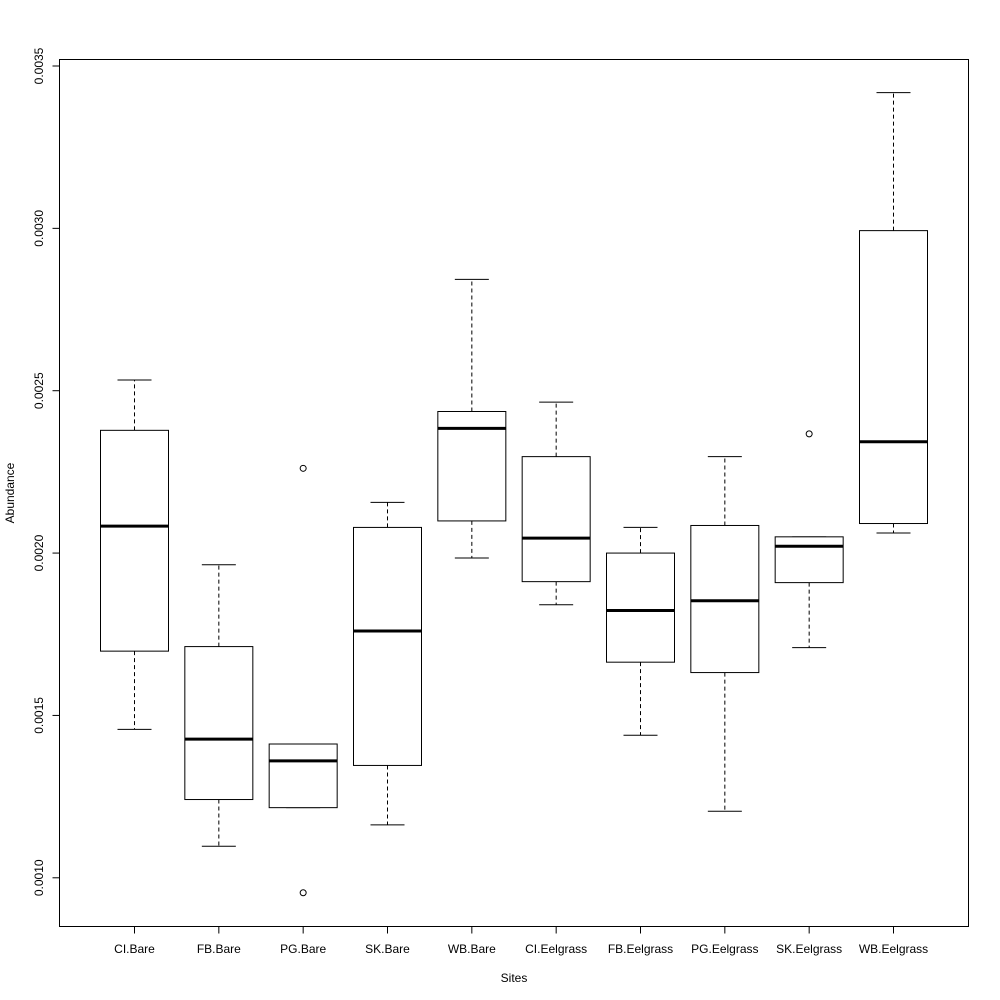  Describe the element at coordinates (472, 949) in the screenshot. I see `x-tick-label: WB.Bare` at that location.